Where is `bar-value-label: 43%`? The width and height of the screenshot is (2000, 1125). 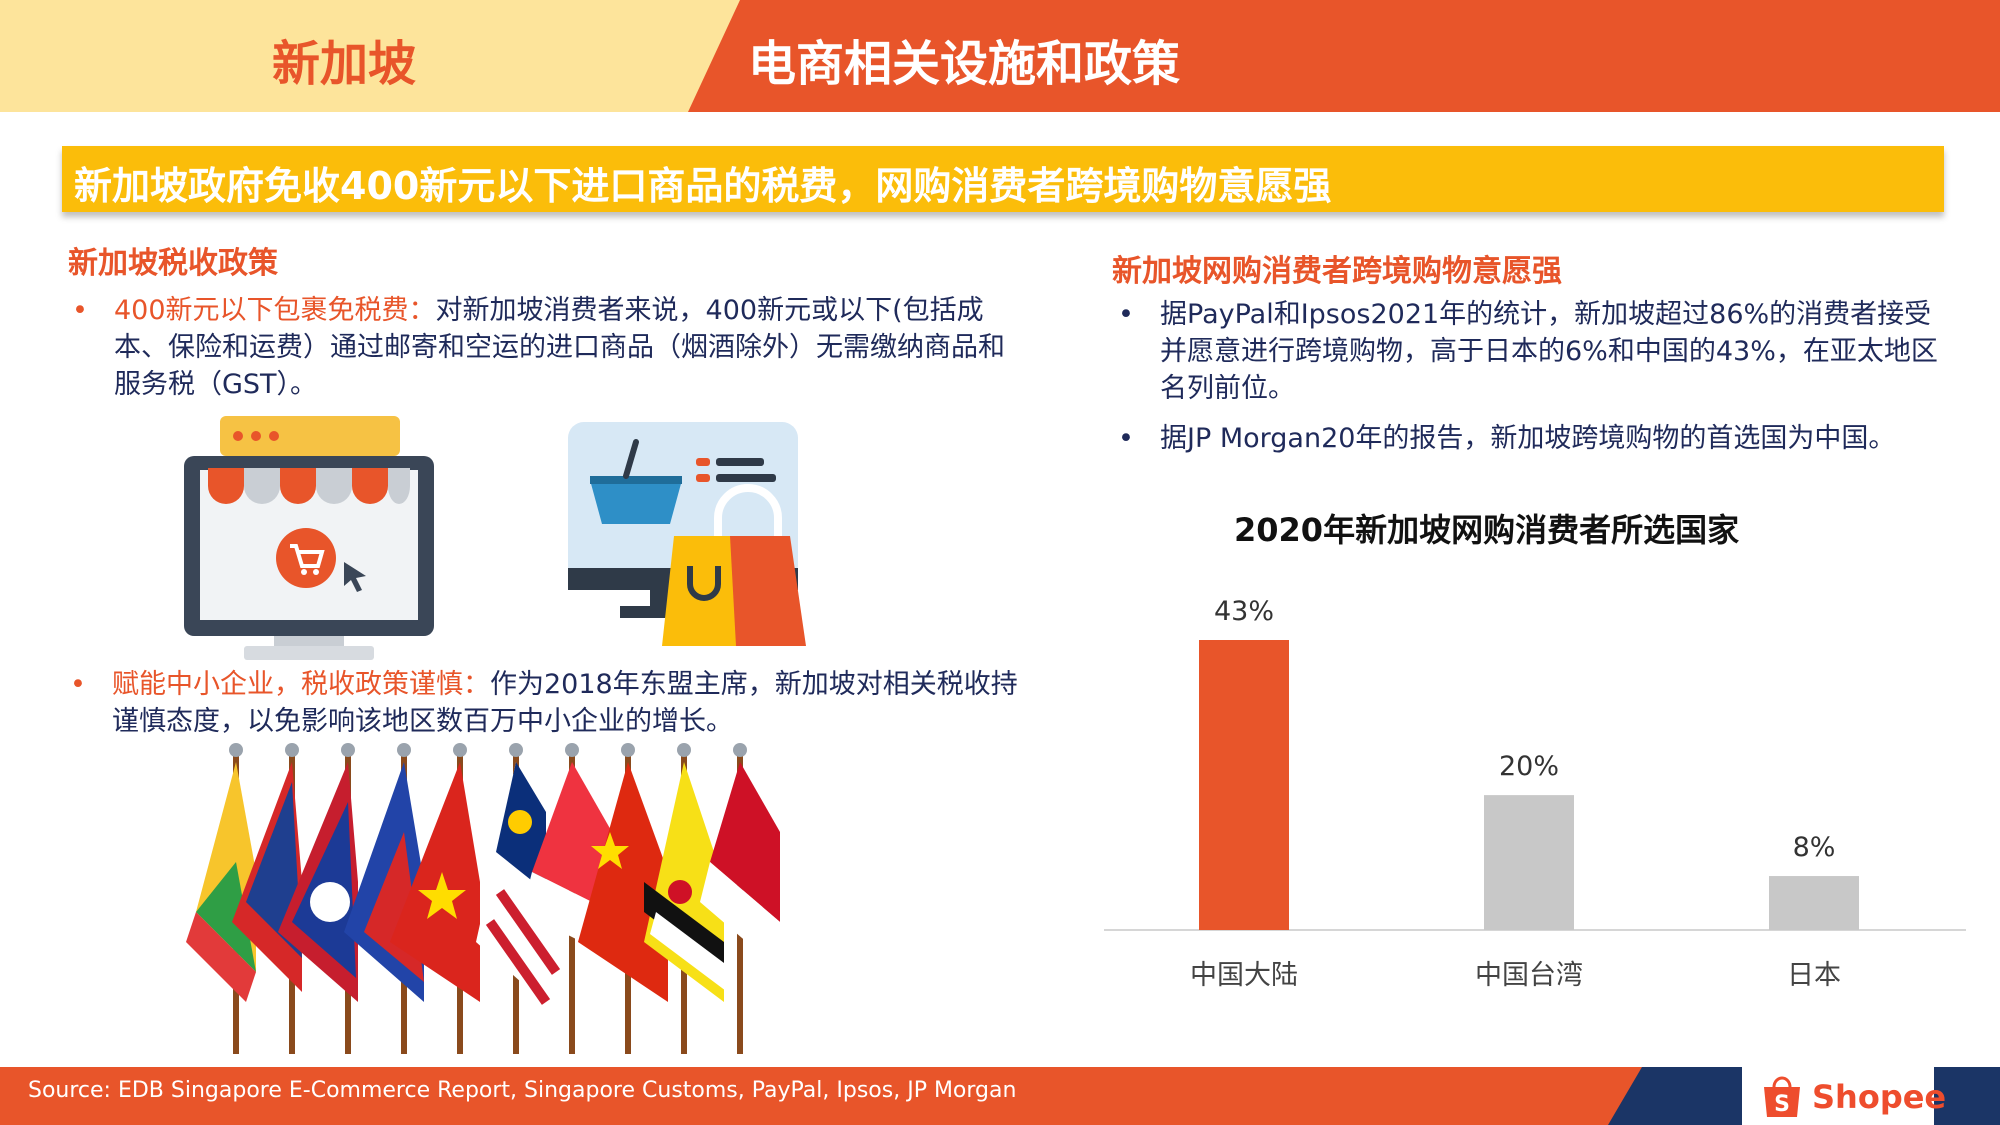
bar-value-label: 43% is located at coordinates (1244, 611).